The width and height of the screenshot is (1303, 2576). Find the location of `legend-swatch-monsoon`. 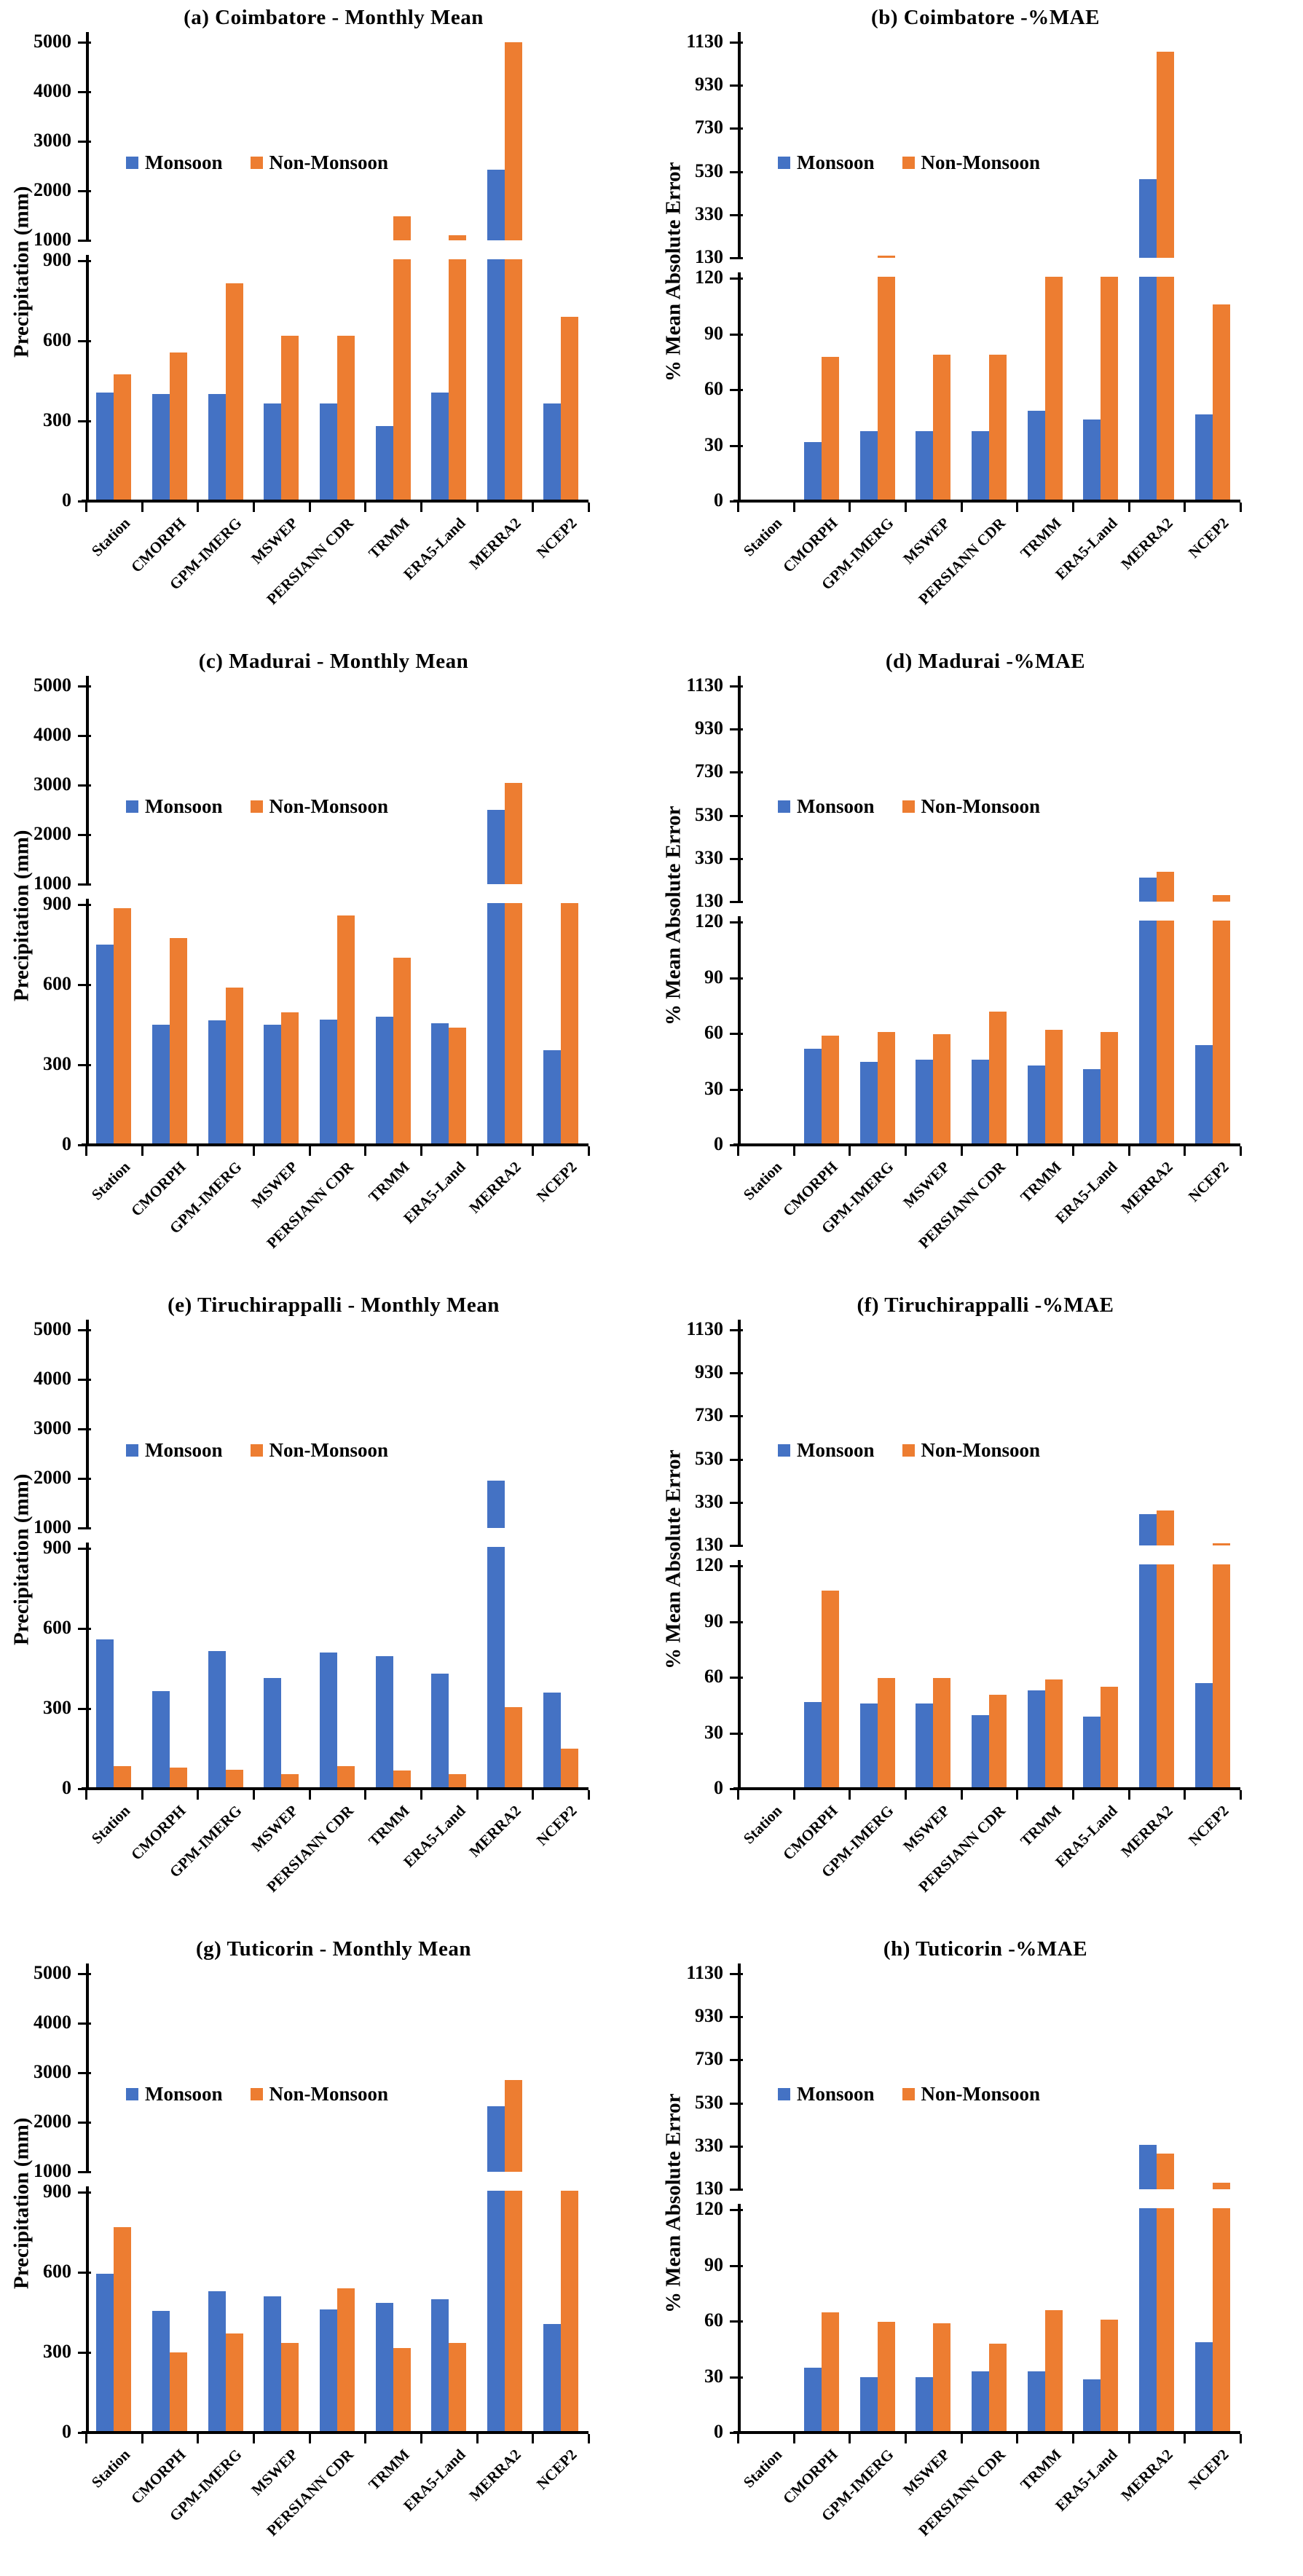

legend-swatch-monsoon is located at coordinates (132, 806).